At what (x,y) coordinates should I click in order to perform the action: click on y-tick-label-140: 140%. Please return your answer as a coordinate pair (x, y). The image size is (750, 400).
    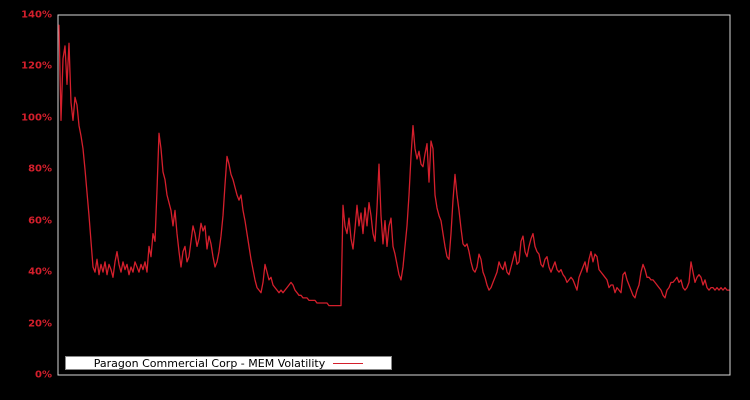
    Looking at the image, I should click on (36, 15).